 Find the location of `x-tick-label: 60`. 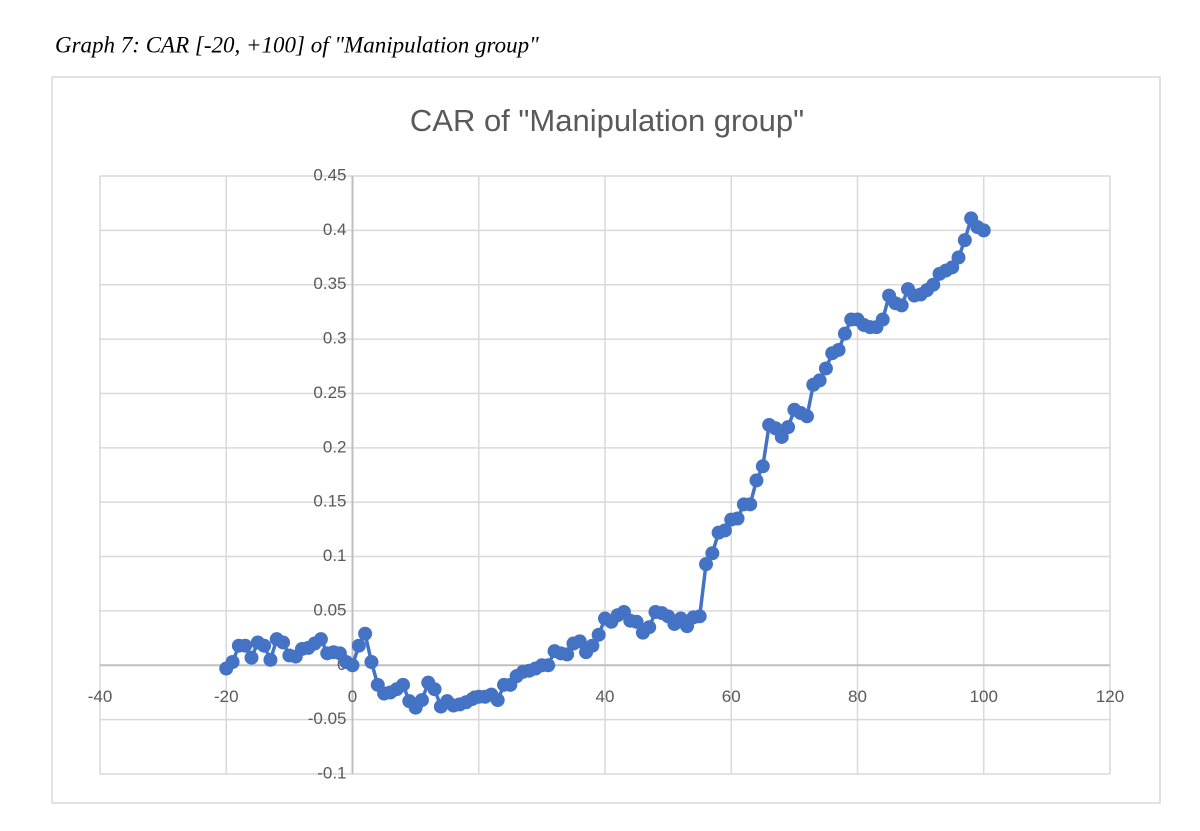

x-tick-label: 60 is located at coordinates (731, 696).